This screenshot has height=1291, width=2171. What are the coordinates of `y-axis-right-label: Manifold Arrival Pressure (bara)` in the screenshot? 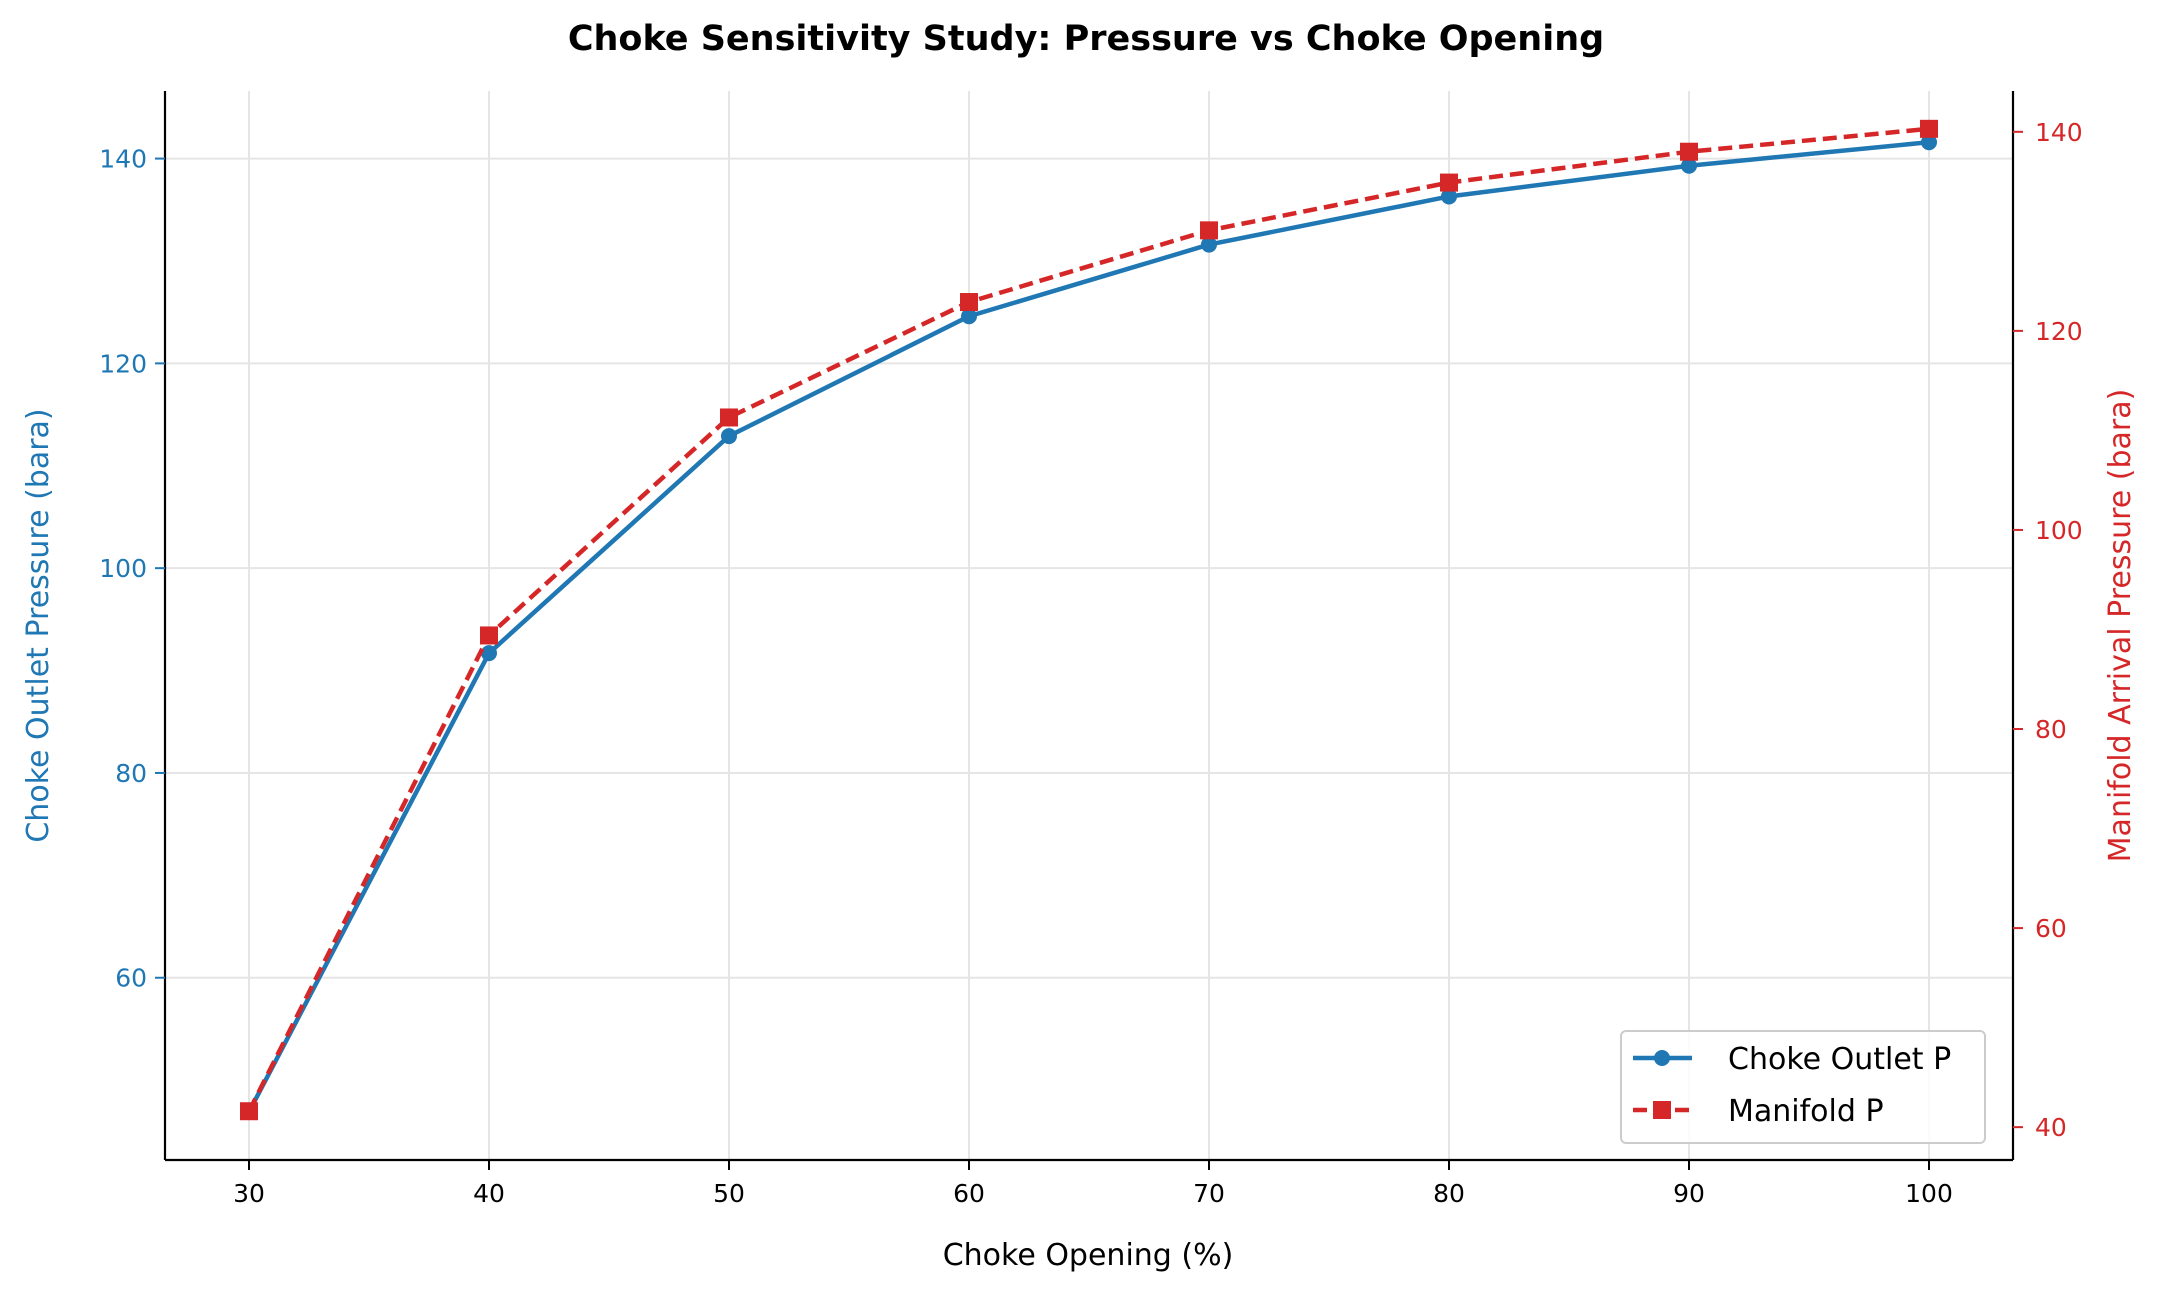 It's located at (2120, 626).